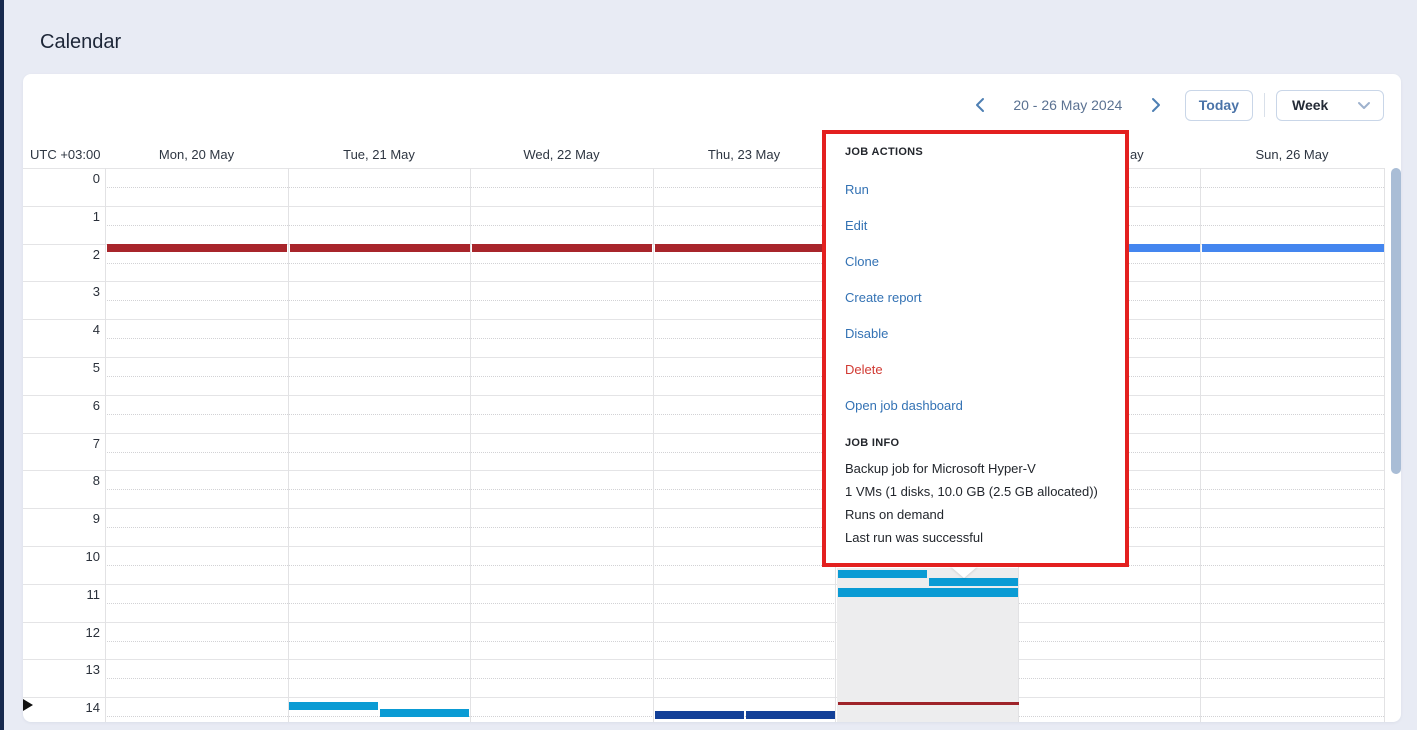 Image resolution: width=1417 pixels, height=730 pixels. What do you see at coordinates (96, 367) in the screenshot?
I see `hour-label: 5` at bounding box center [96, 367].